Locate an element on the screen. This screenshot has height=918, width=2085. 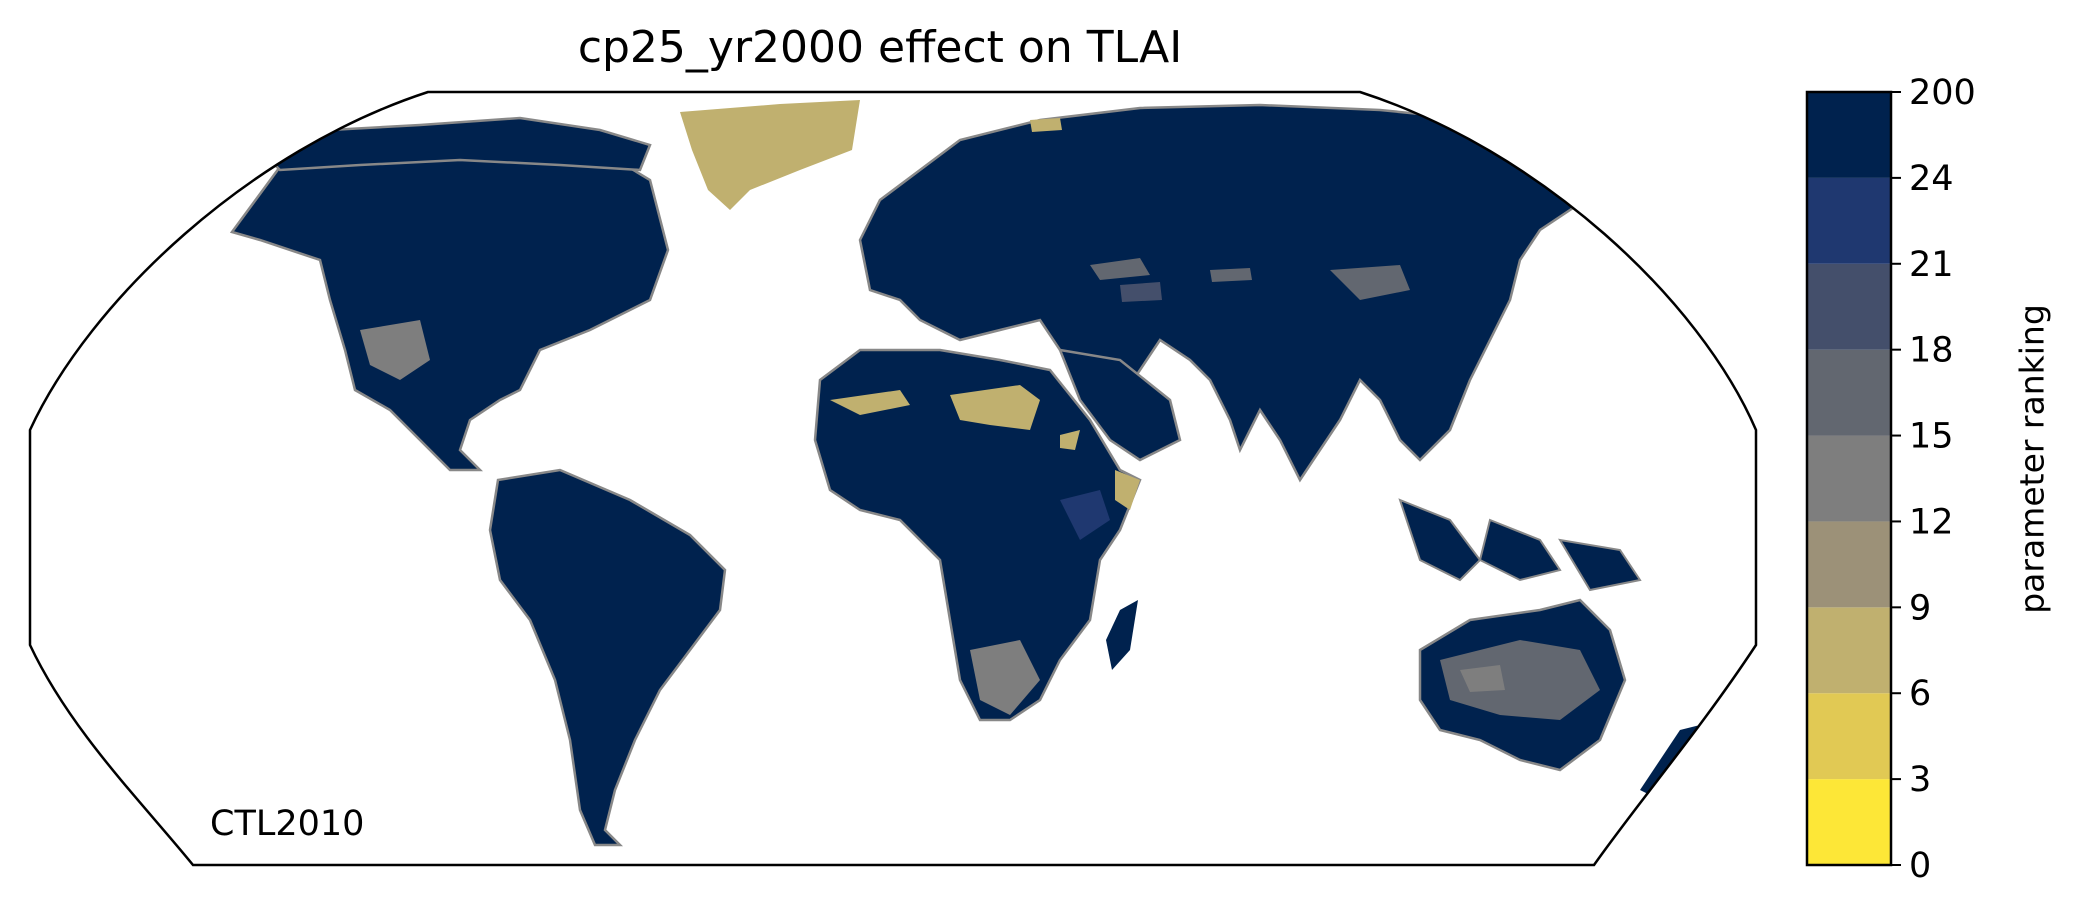
colorbar-tick-label: 200 is located at coordinates (1942, 93).